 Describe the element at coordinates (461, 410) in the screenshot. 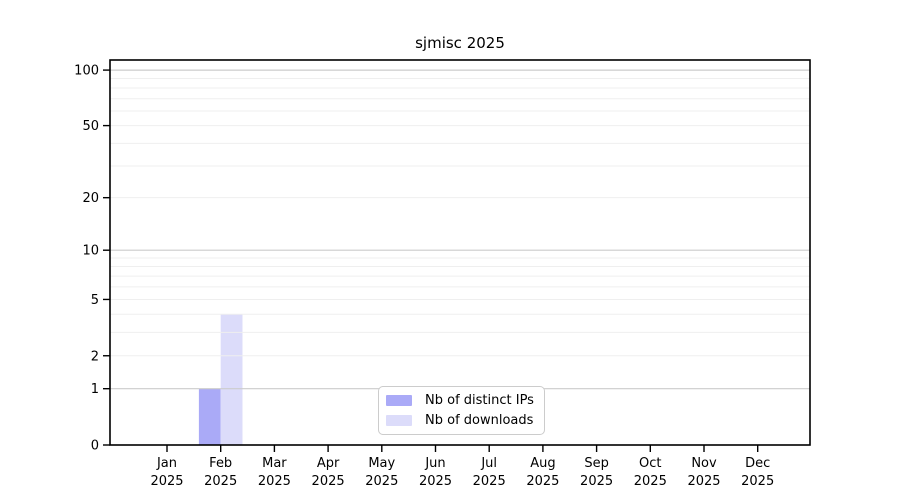

I see `legend: Nb of distinct IPs Nb of downloads` at that location.